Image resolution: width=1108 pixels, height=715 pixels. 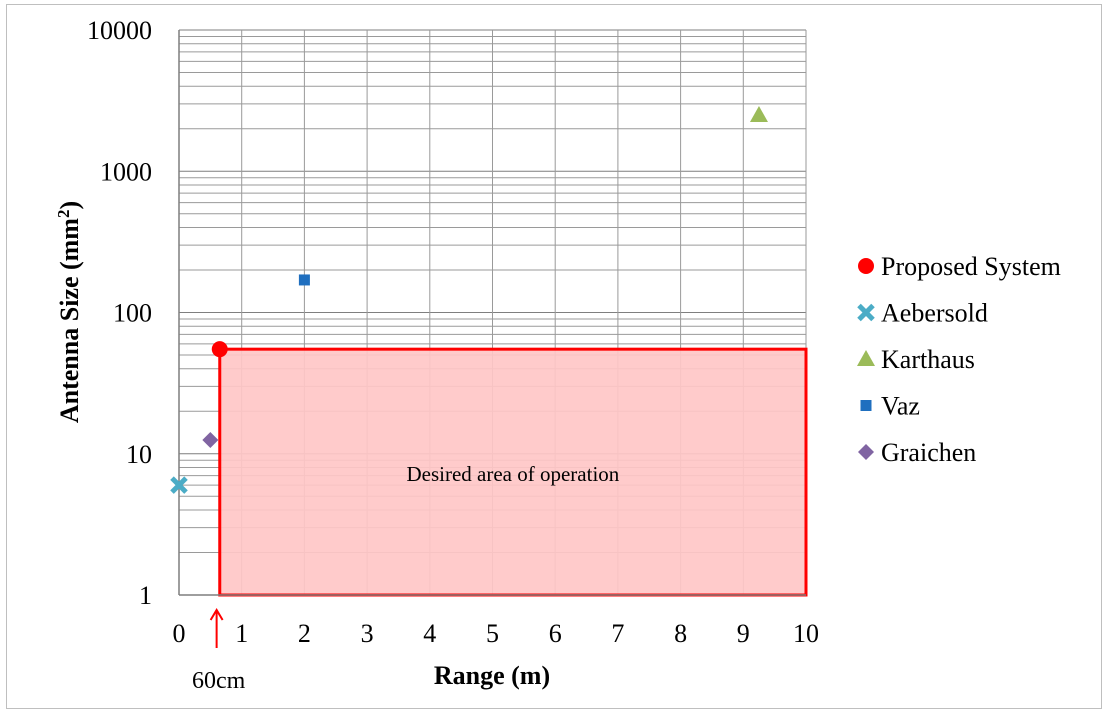 I want to click on annotation-label: 60cm, so click(x=219, y=681).